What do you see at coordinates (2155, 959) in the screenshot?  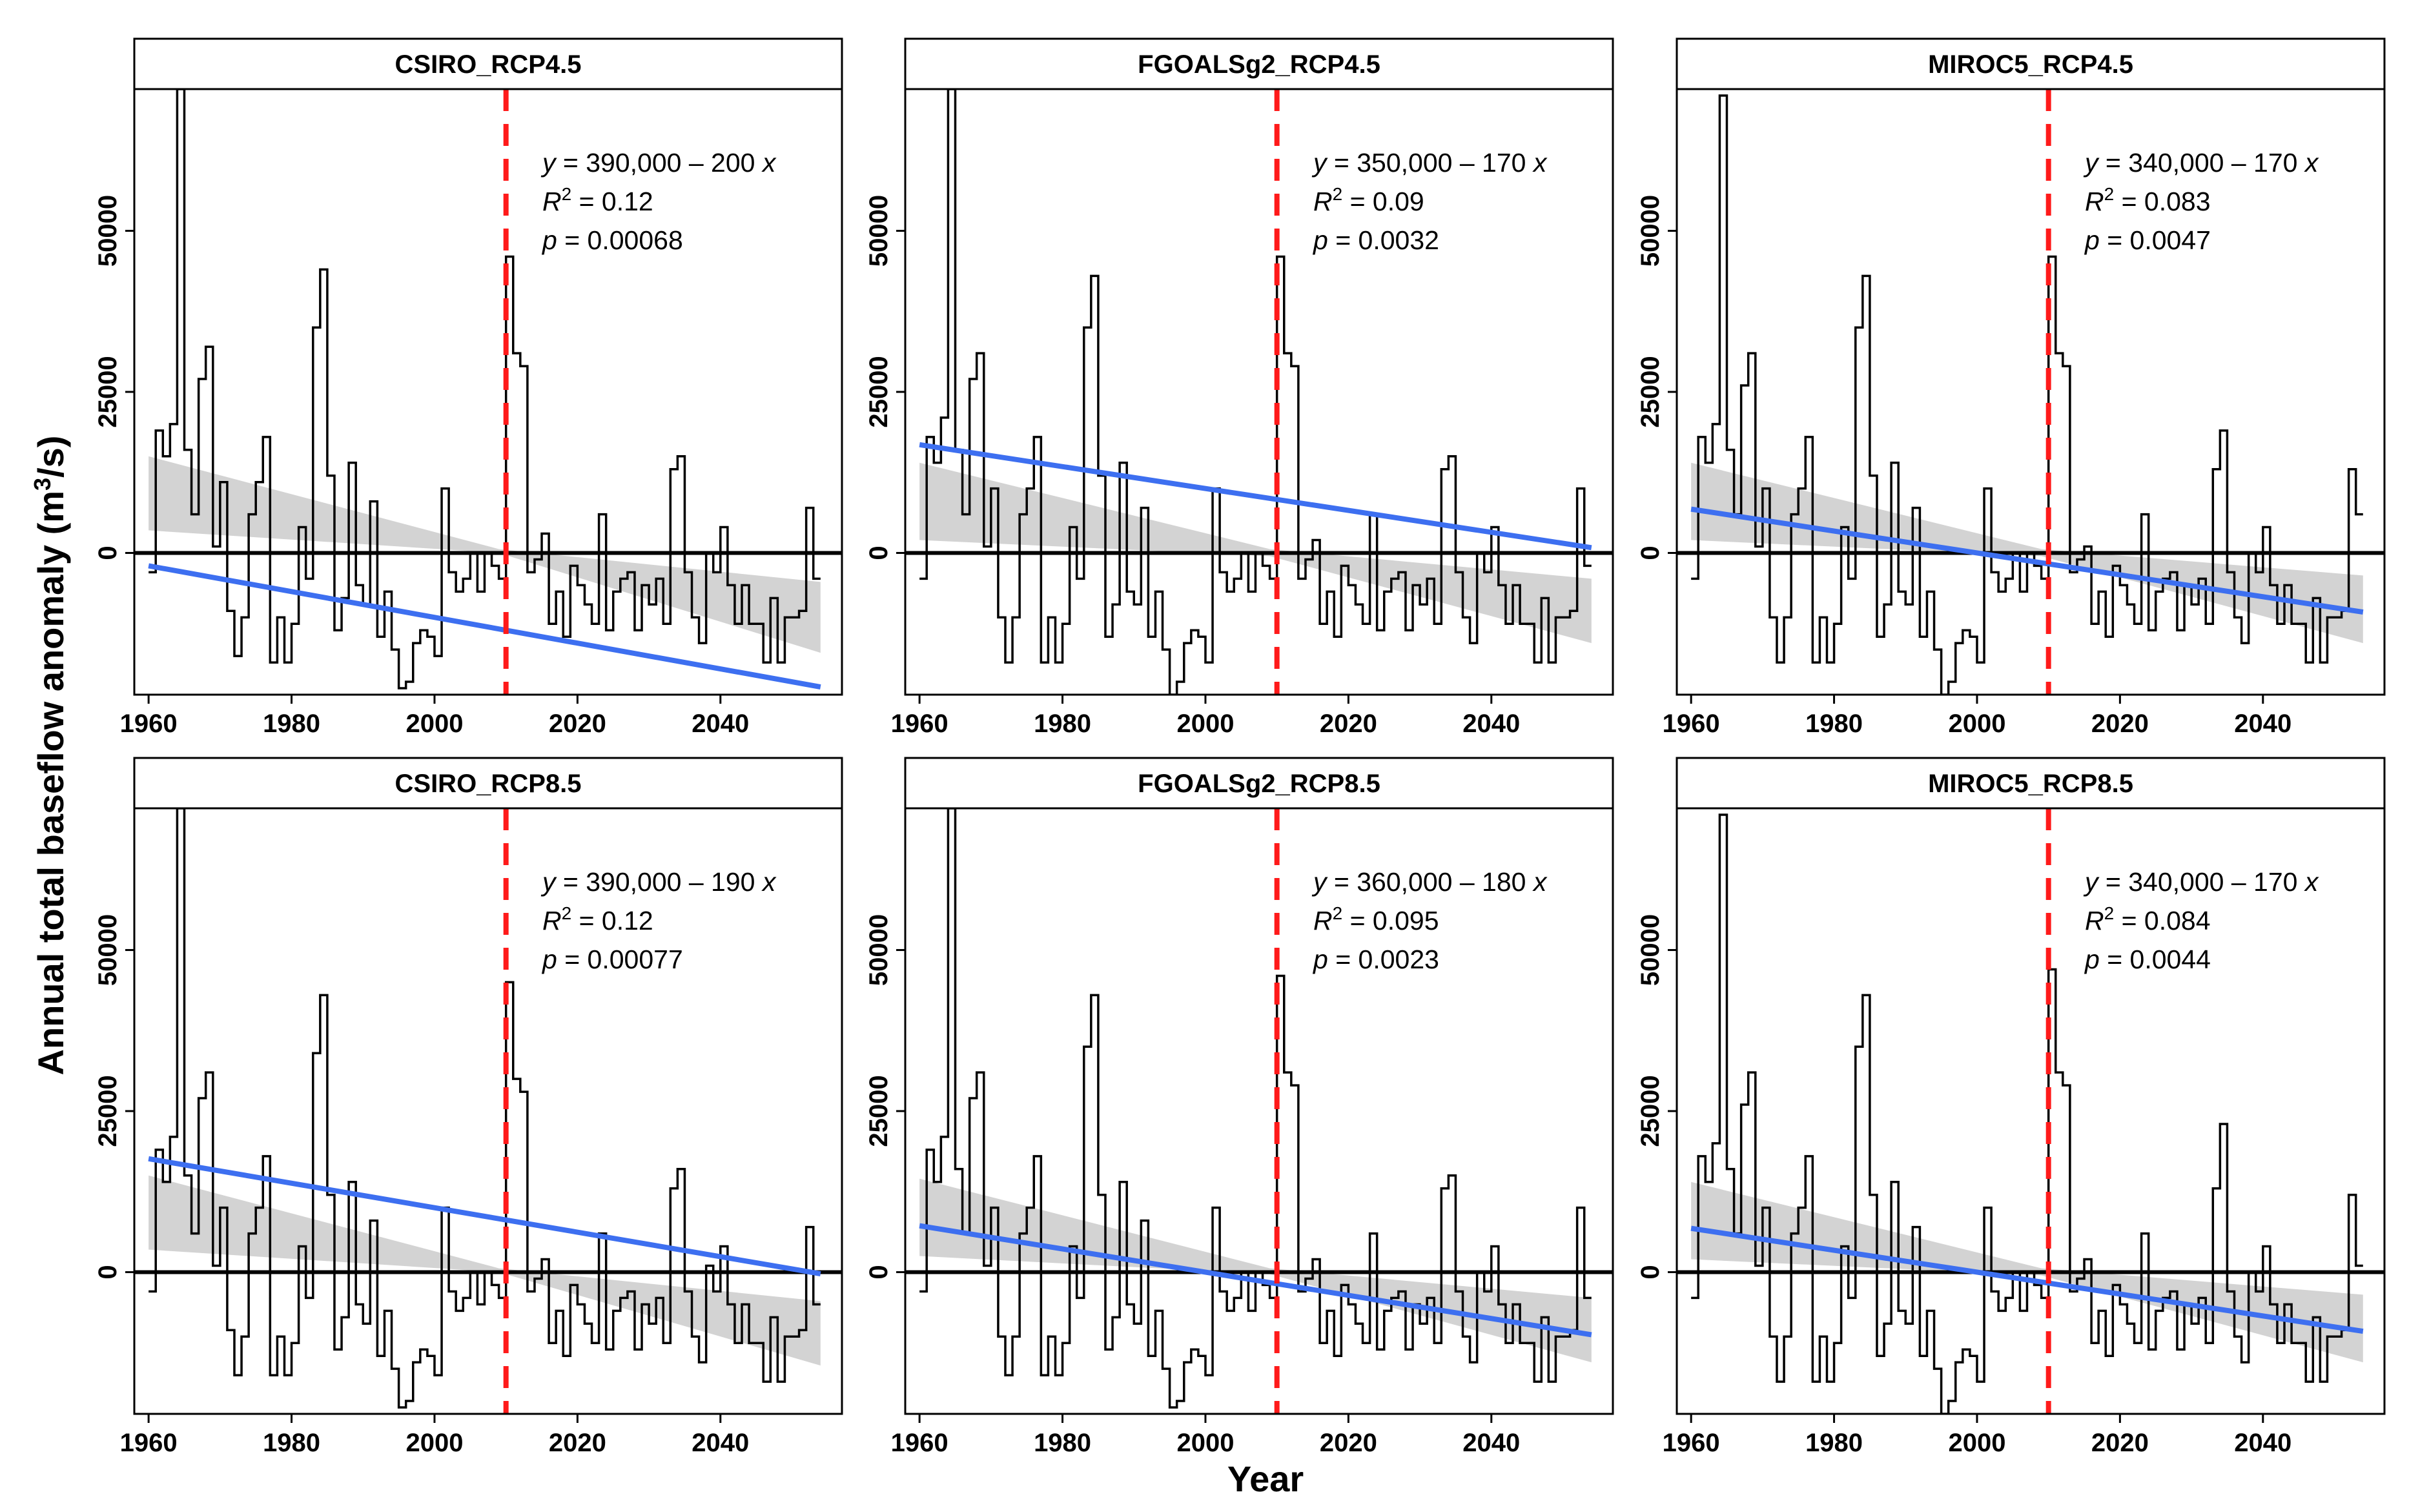 I see `p-value-number: = 0.0044` at bounding box center [2155, 959].